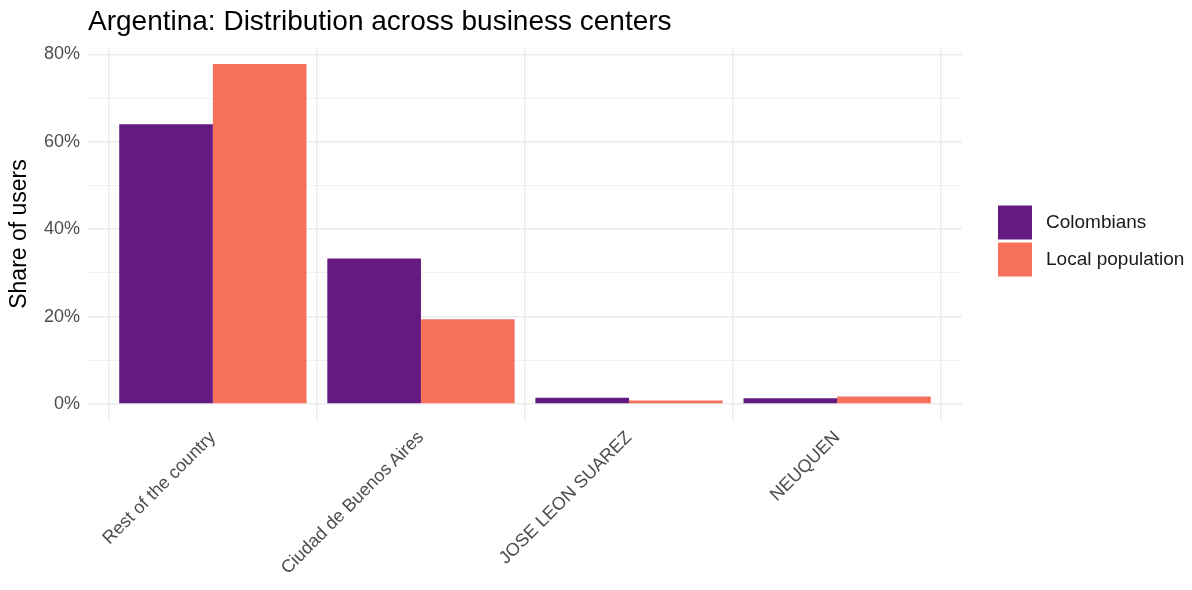 This screenshot has width=1192, height=590. I want to click on legend-label: Colombians, so click(1096, 221).